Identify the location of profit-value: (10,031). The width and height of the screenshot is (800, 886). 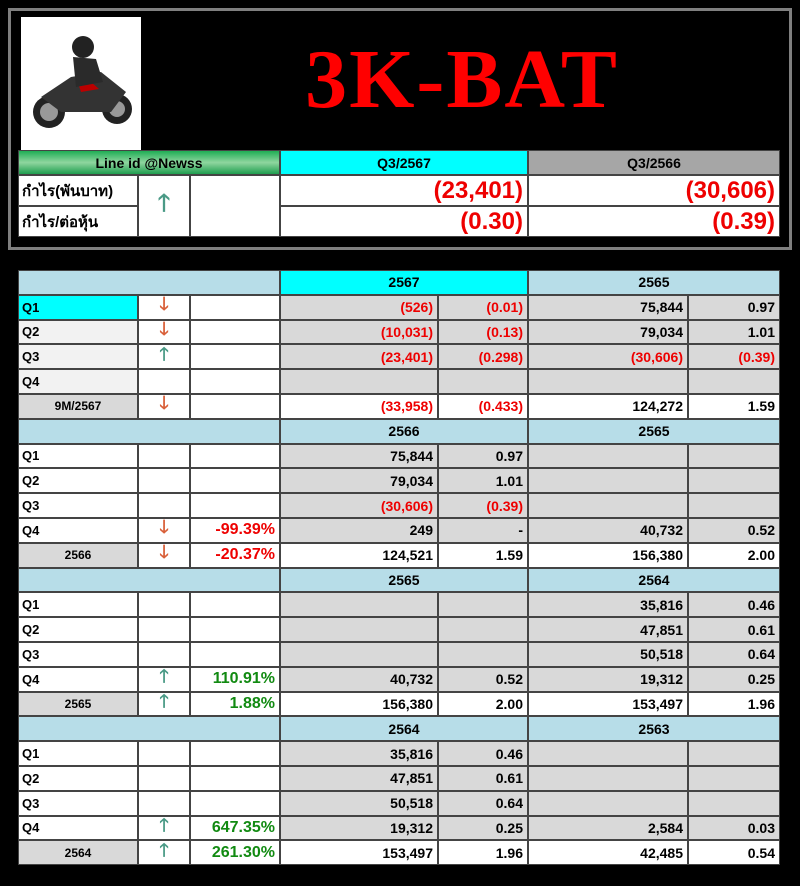
(359, 332).